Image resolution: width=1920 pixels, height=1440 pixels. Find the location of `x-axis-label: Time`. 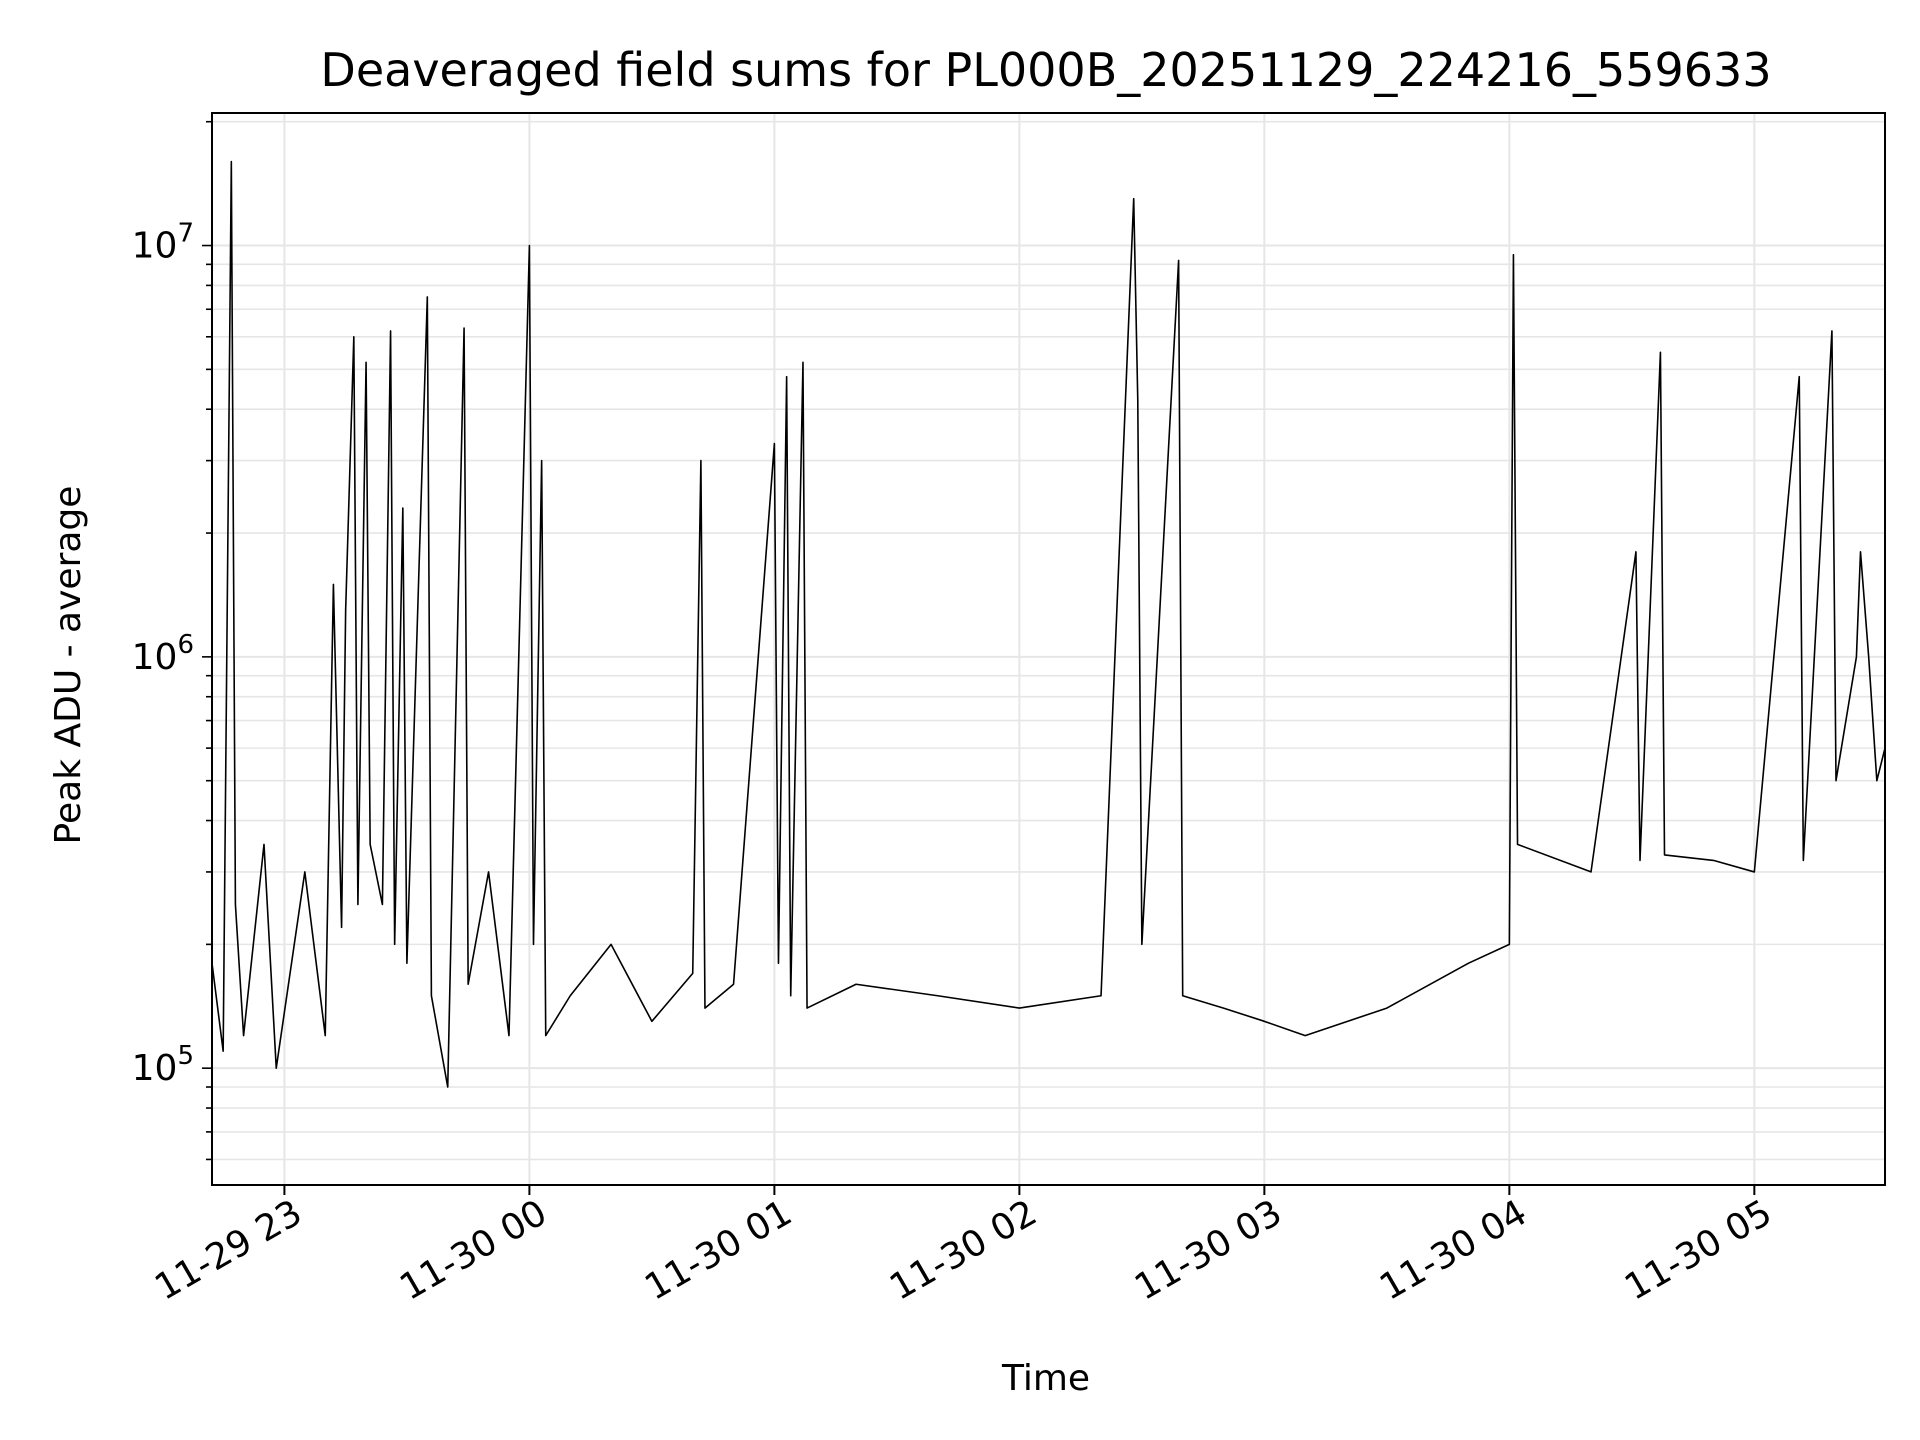

x-axis-label: Time is located at coordinates (1045, 1378).